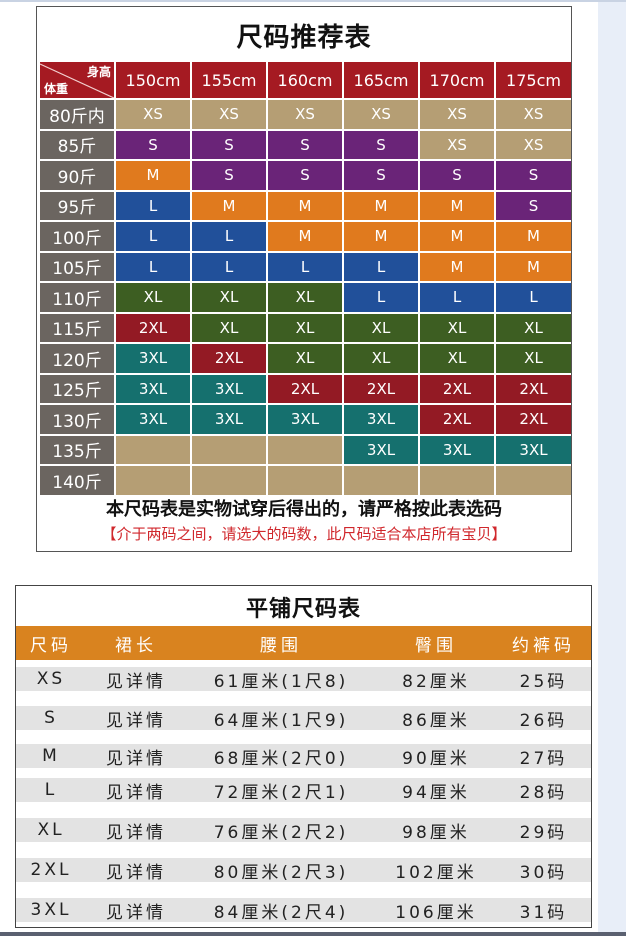  What do you see at coordinates (281, 872) in the screenshot?
I see `cell-waist: 80厘米(2尺3)` at bounding box center [281, 872].